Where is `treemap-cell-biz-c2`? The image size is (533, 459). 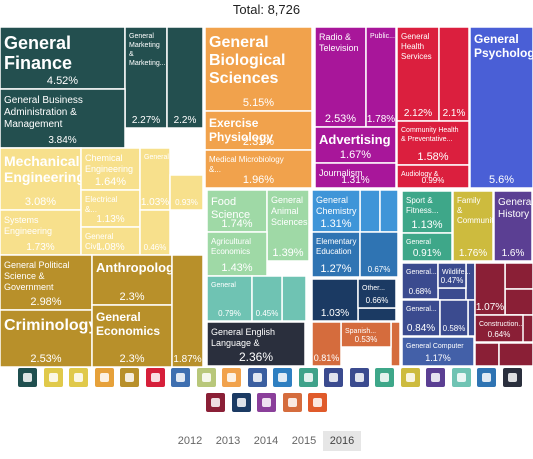
treemap-cell-biz-c2 is located at coordinates (185, 77).